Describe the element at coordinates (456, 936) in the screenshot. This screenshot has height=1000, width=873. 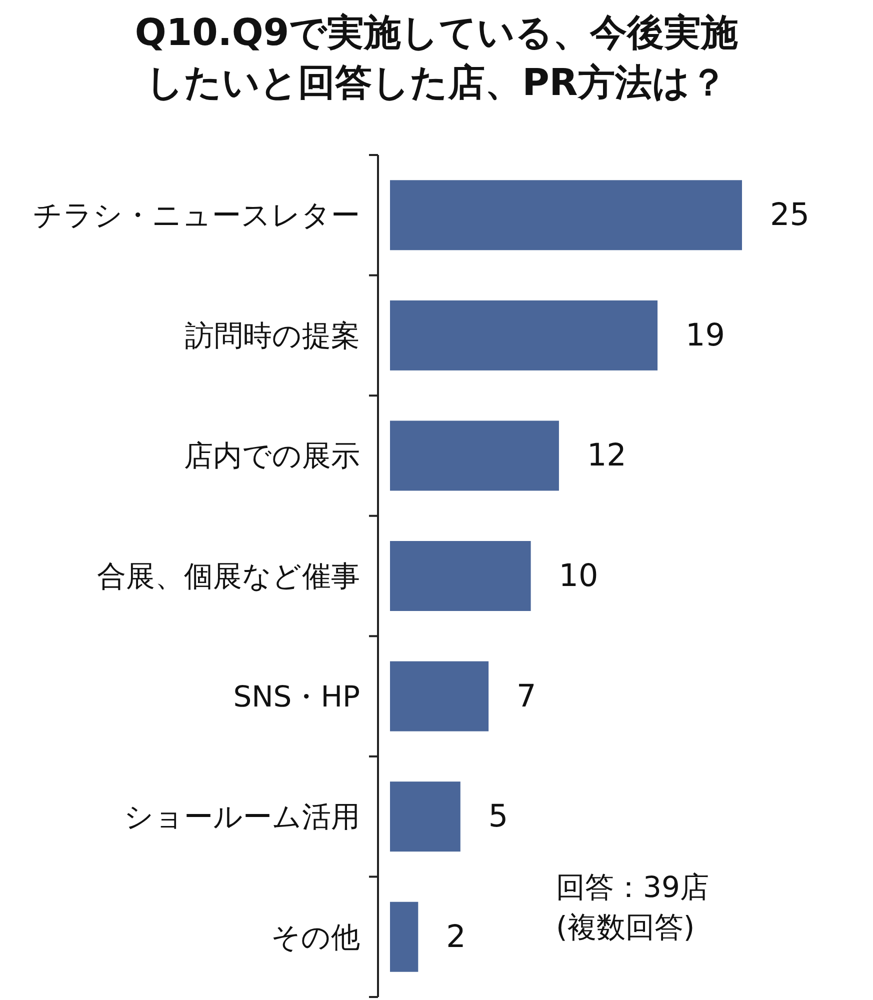
I see `data-label: 2` at that location.